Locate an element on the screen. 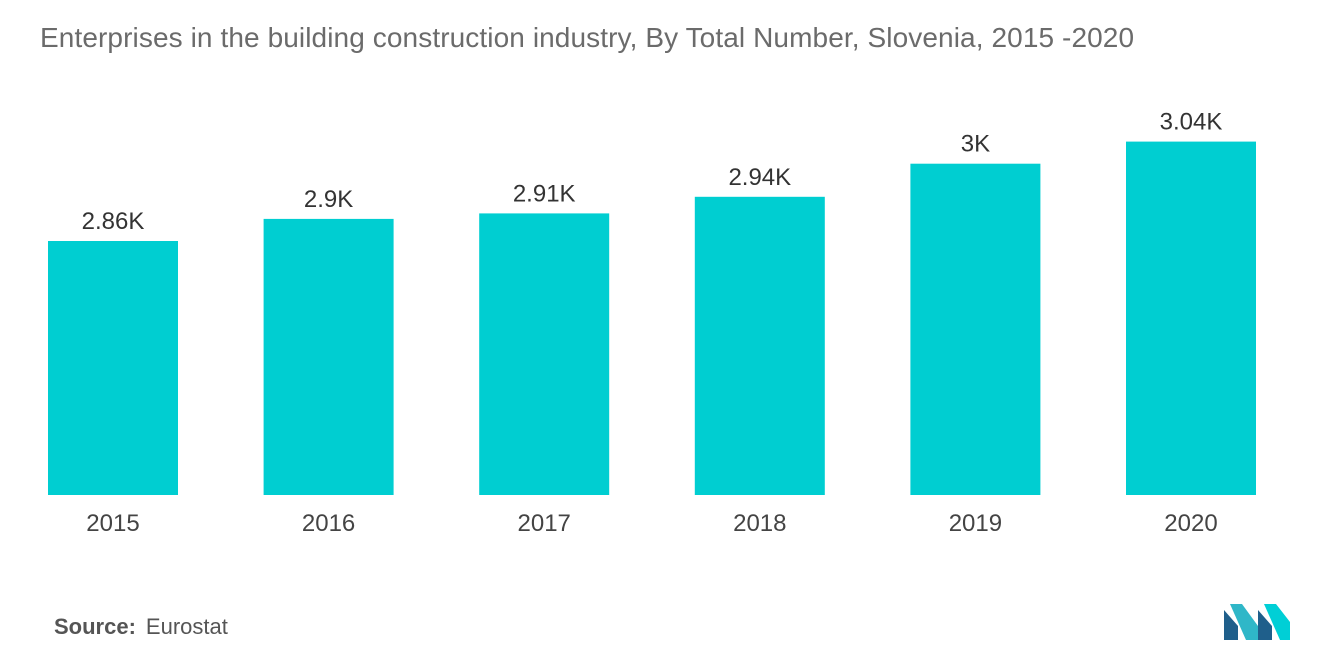 The image size is (1320, 665). bar-2017 is located at coordinates (544, 354).